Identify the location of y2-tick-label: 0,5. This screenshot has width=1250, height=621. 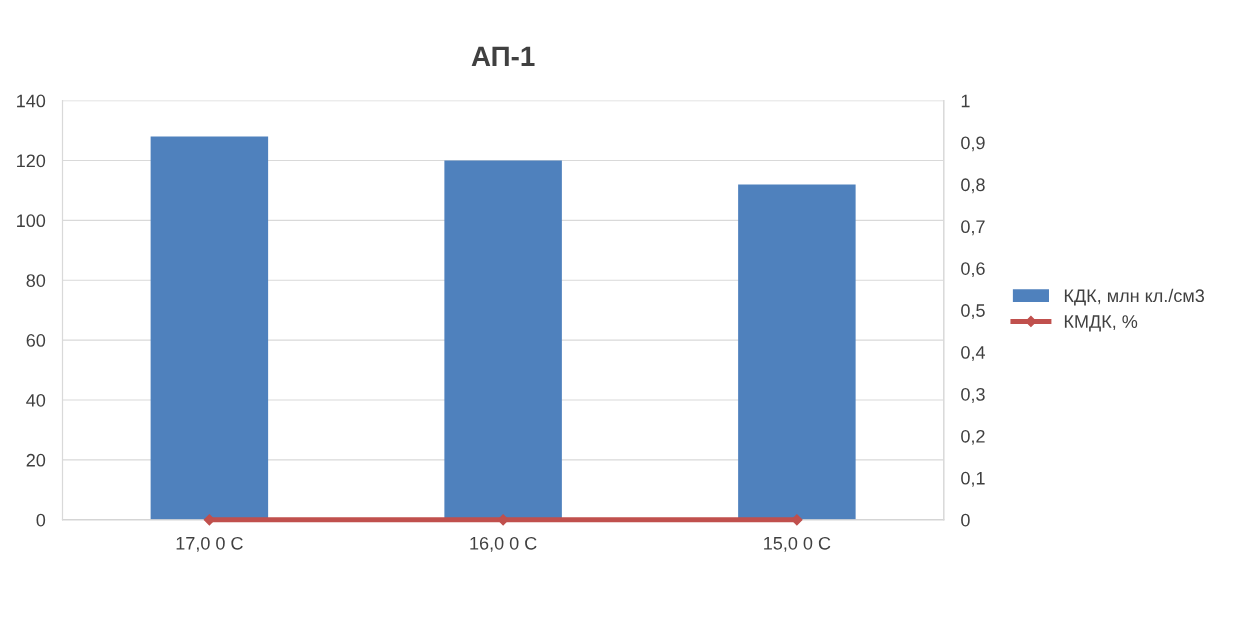
(973, 312).